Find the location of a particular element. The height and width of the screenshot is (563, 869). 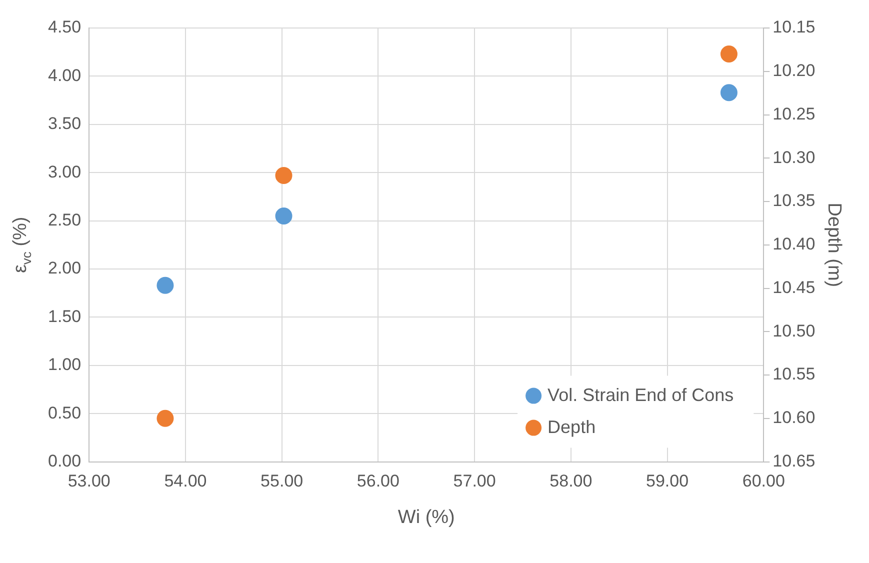

y-axis-title: εvc (%) is located at coordinates (22, 245).